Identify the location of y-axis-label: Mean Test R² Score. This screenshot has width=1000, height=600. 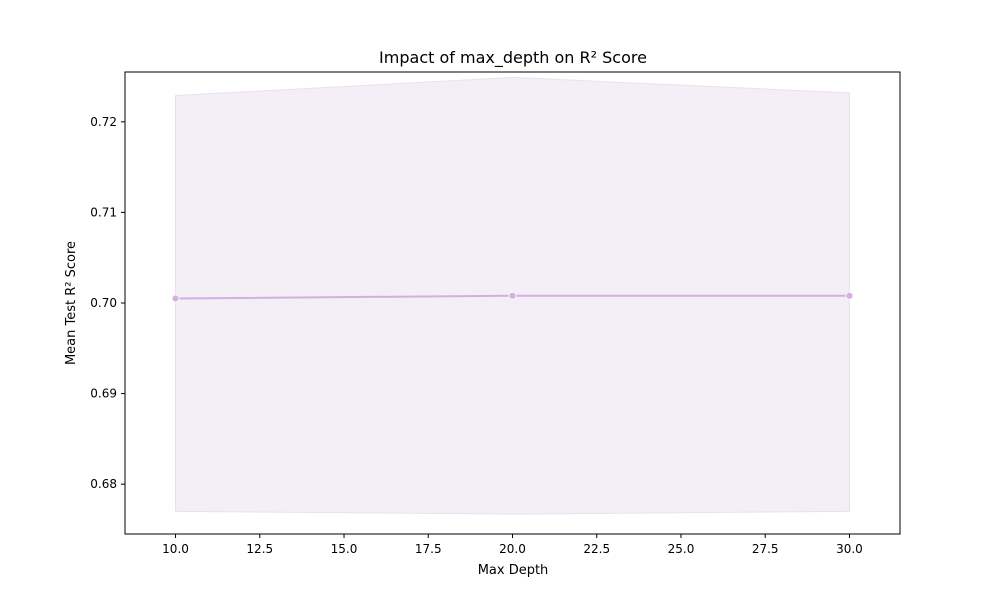
(71, 303).